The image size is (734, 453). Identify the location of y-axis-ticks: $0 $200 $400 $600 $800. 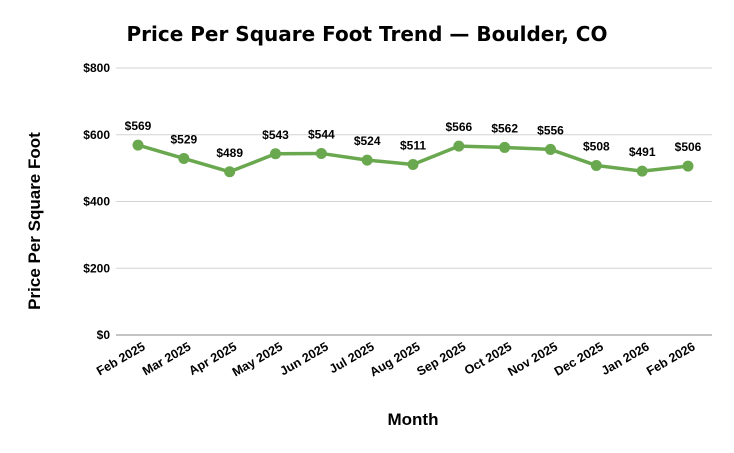
(96, 201).